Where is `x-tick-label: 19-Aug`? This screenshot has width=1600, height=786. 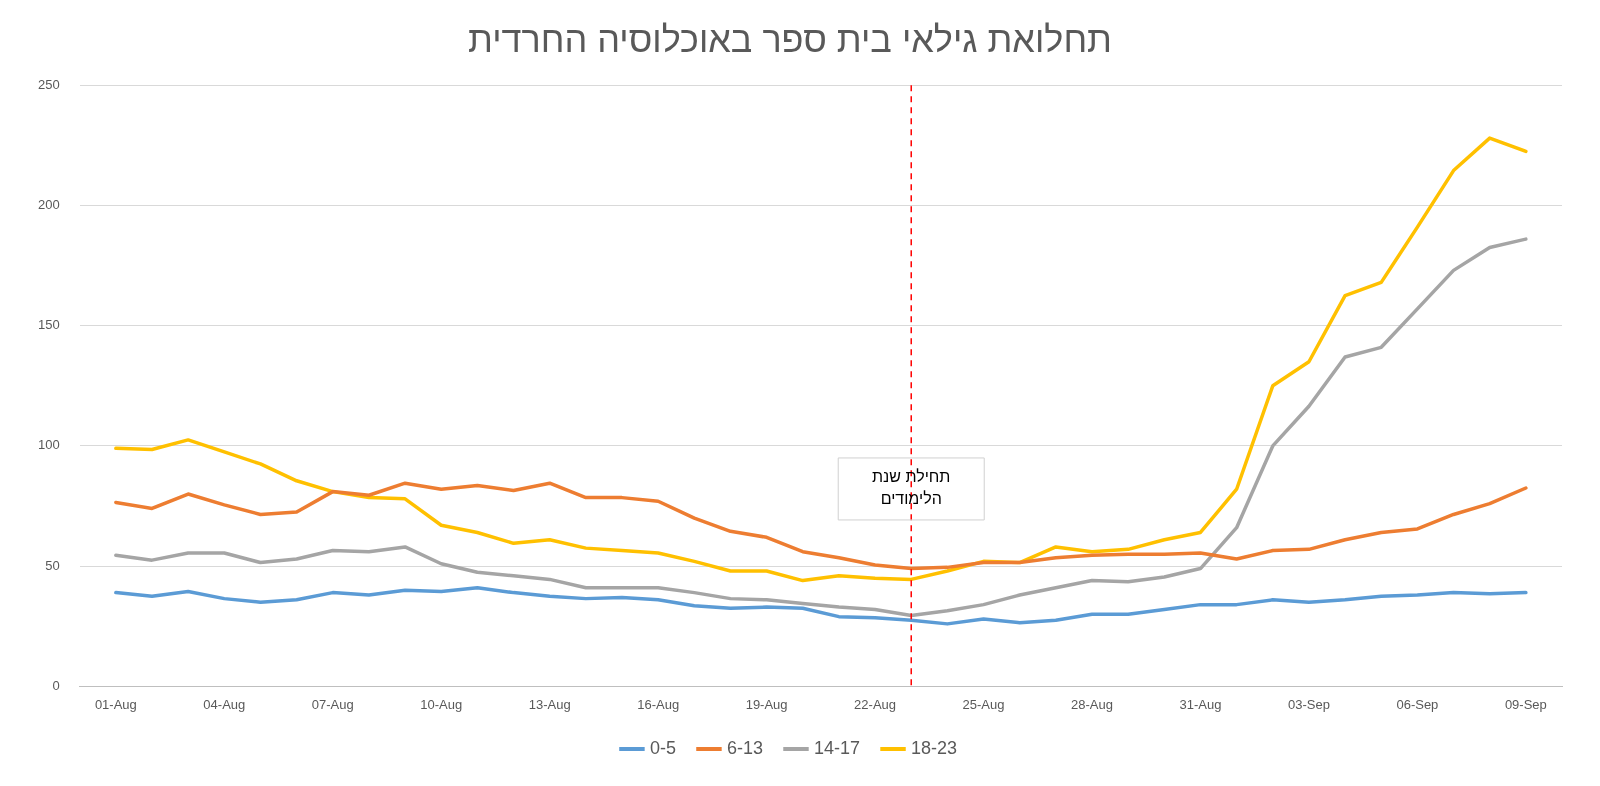
x-tick-label: 19-Aug is located at coordinates (766, 704).